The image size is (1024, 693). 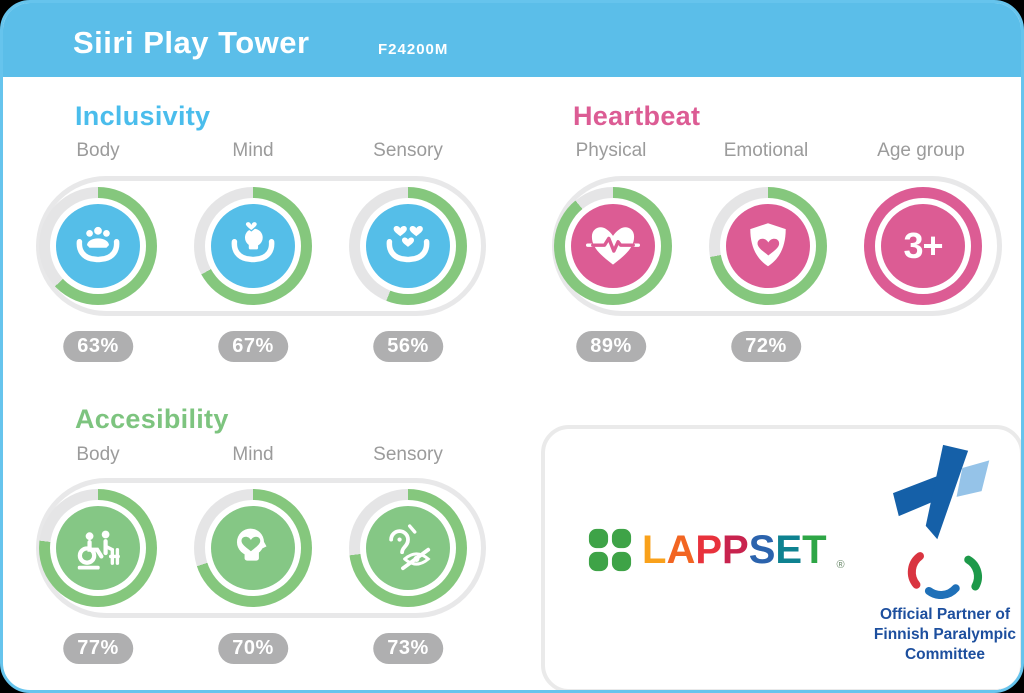 I want to click on accessibility-heading: Accesibility, so click(x=152, y=419).